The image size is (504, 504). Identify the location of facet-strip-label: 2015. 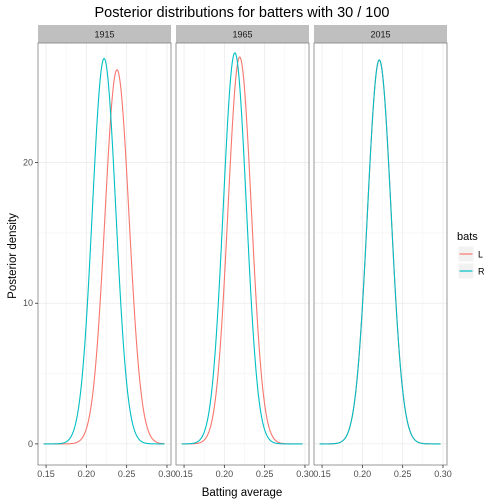
(380, 35).